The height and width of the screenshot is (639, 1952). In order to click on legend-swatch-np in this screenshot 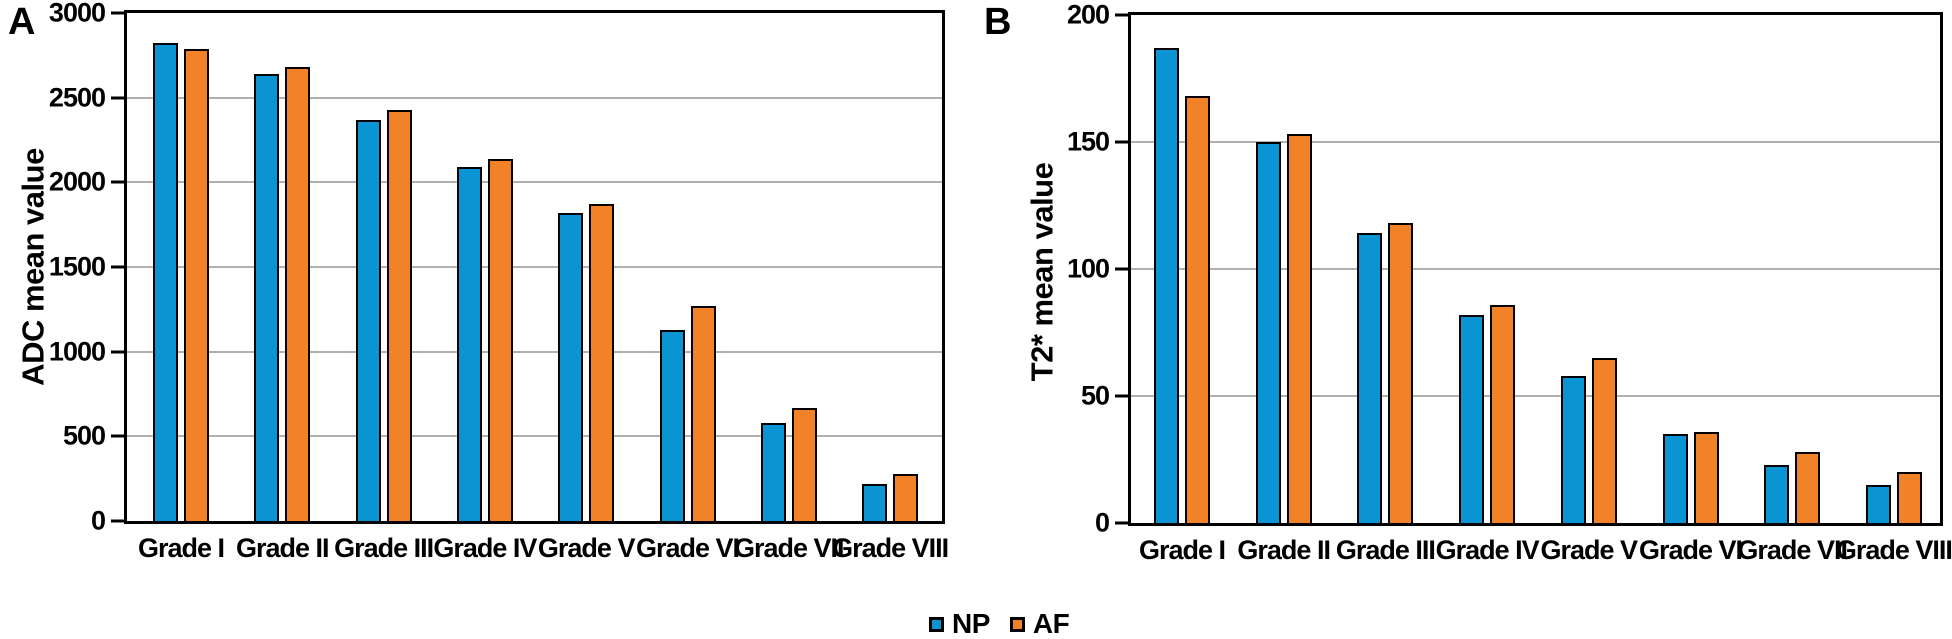, I will do `click(936, 624)`.